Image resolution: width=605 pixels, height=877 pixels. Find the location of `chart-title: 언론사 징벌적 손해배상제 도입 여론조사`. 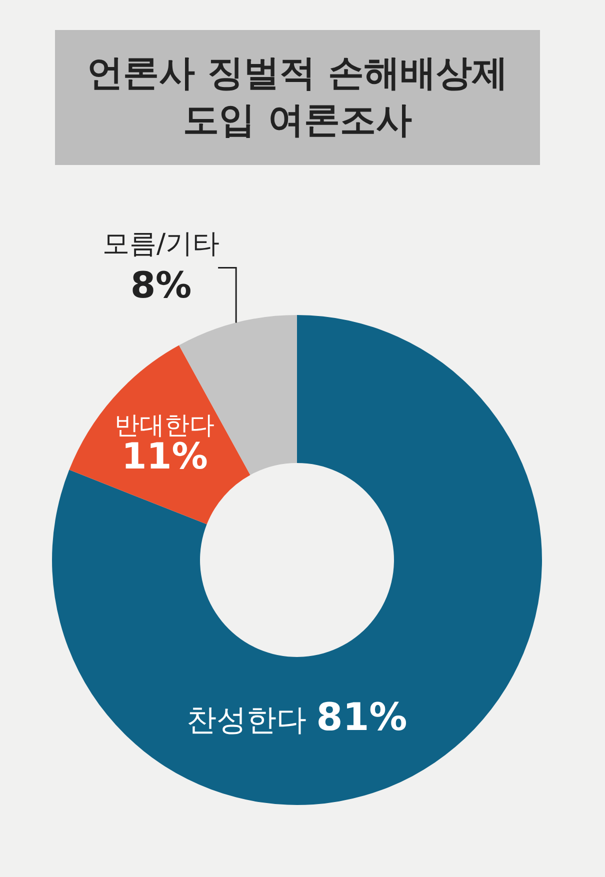

chart-title: 언론사 징벌적 손해배상제 도입 여론조사 is located at coordinates (298, 97).